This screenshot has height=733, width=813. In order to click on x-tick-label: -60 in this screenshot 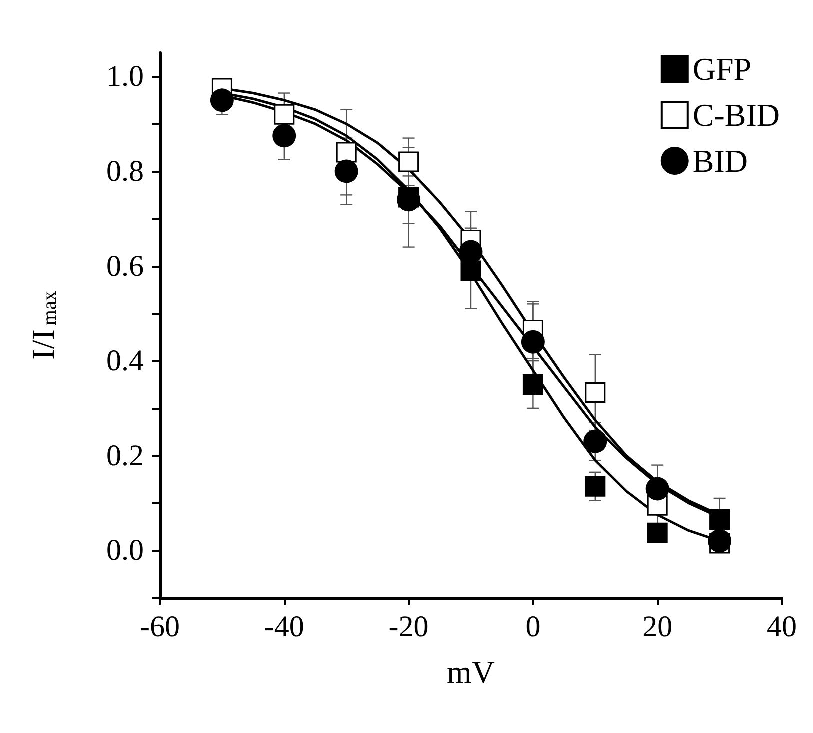, I will do `click(160, 627)`.